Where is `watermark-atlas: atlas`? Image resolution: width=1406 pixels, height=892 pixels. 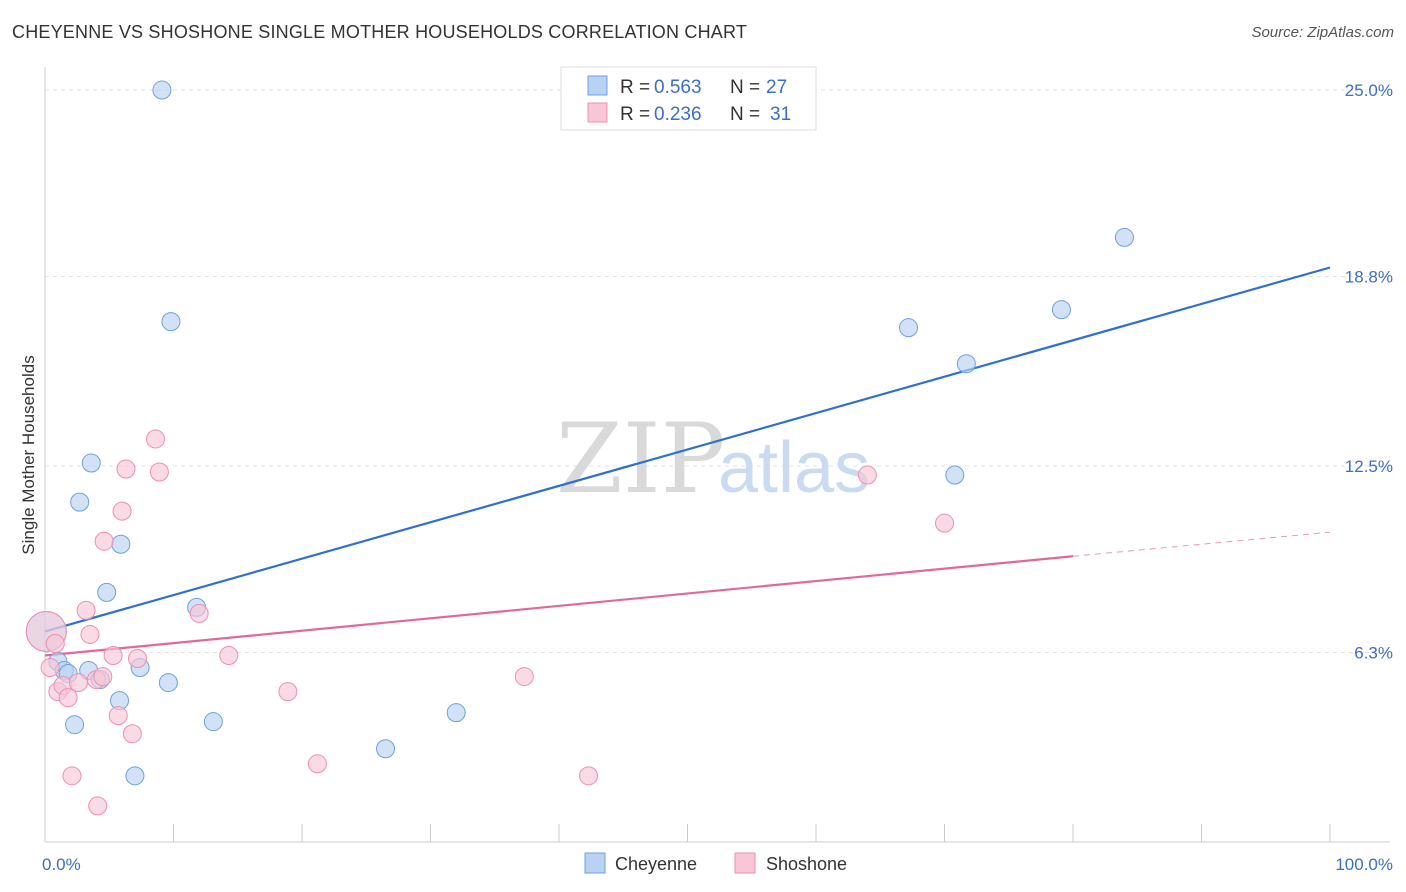 watermark-atlas: atlas is located at coordinates (794, 468).